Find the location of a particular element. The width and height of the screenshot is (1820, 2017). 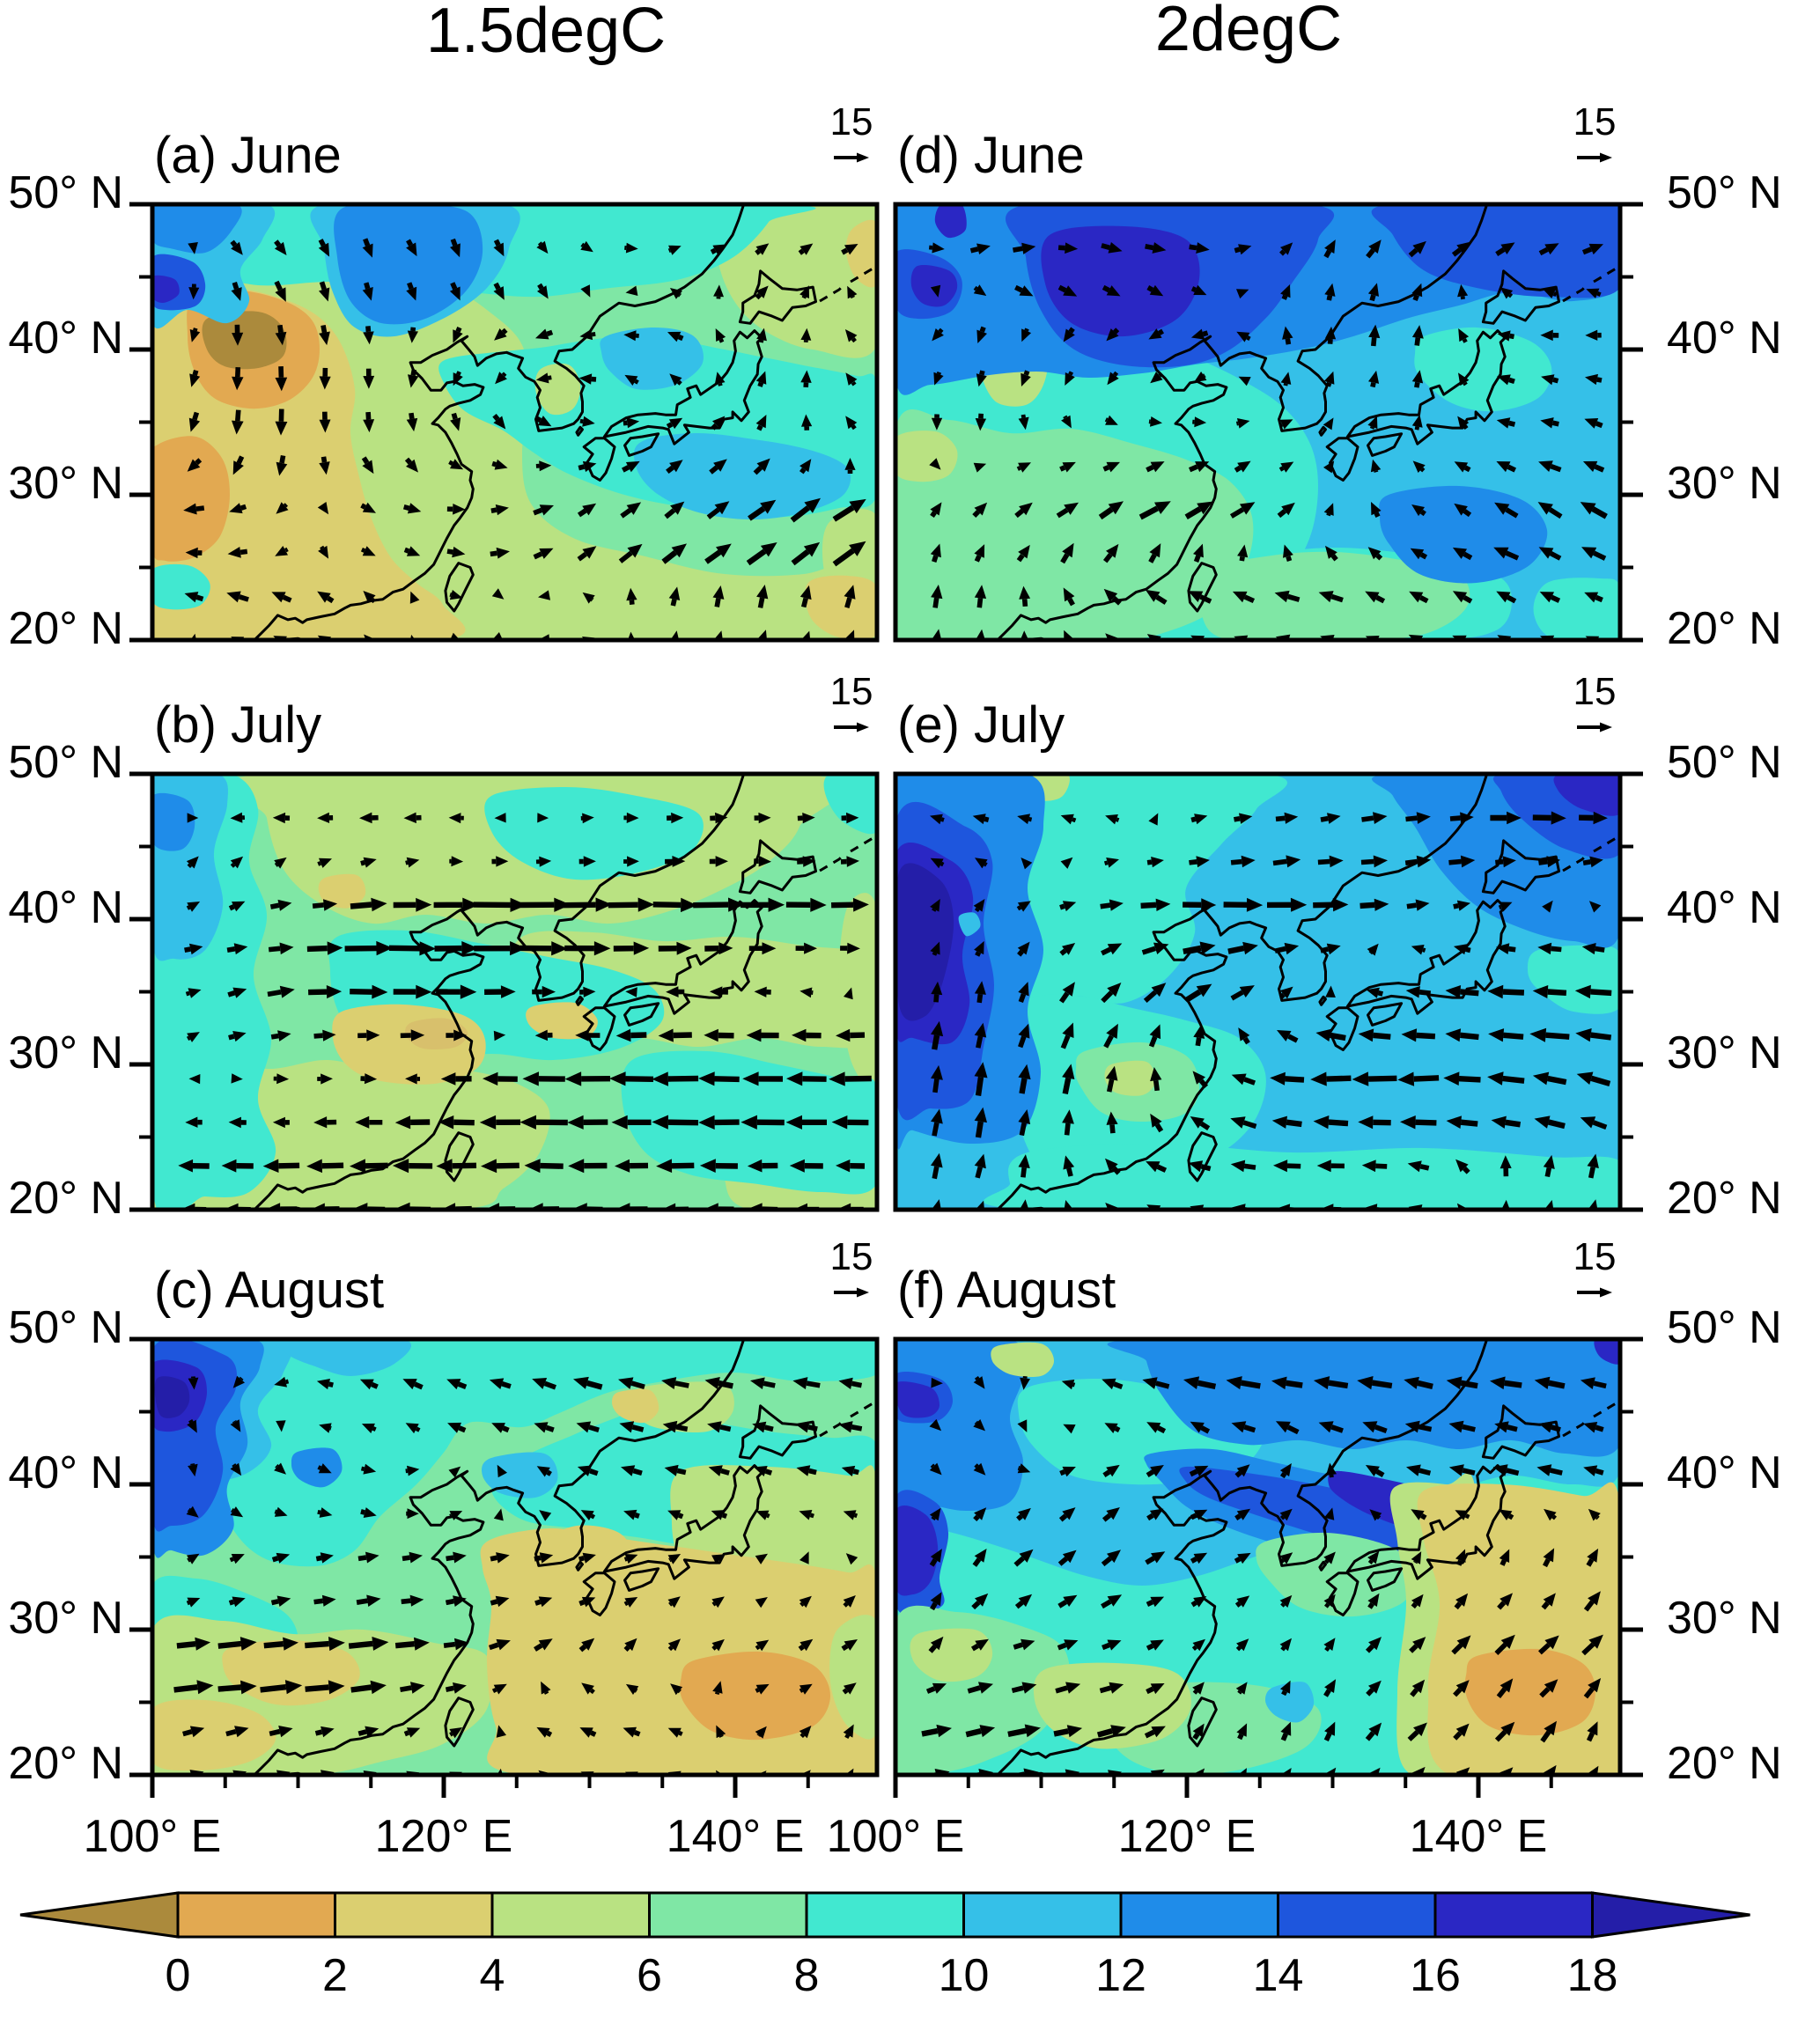

svg-text: 16 is located at coordinates (1435, 1975).